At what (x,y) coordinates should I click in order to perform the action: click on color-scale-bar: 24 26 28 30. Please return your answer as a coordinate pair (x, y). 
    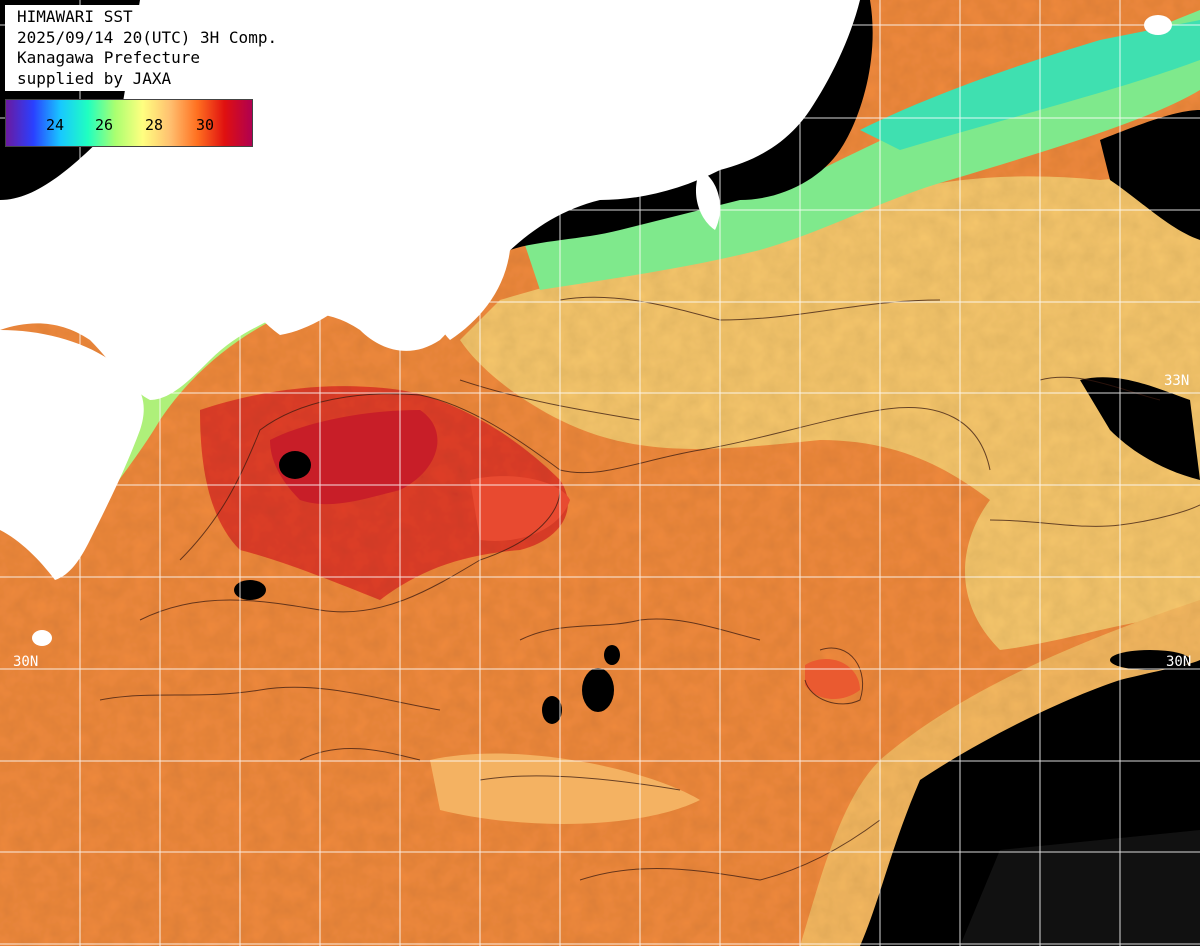
    Looking at the image, I should click on (129, 123).